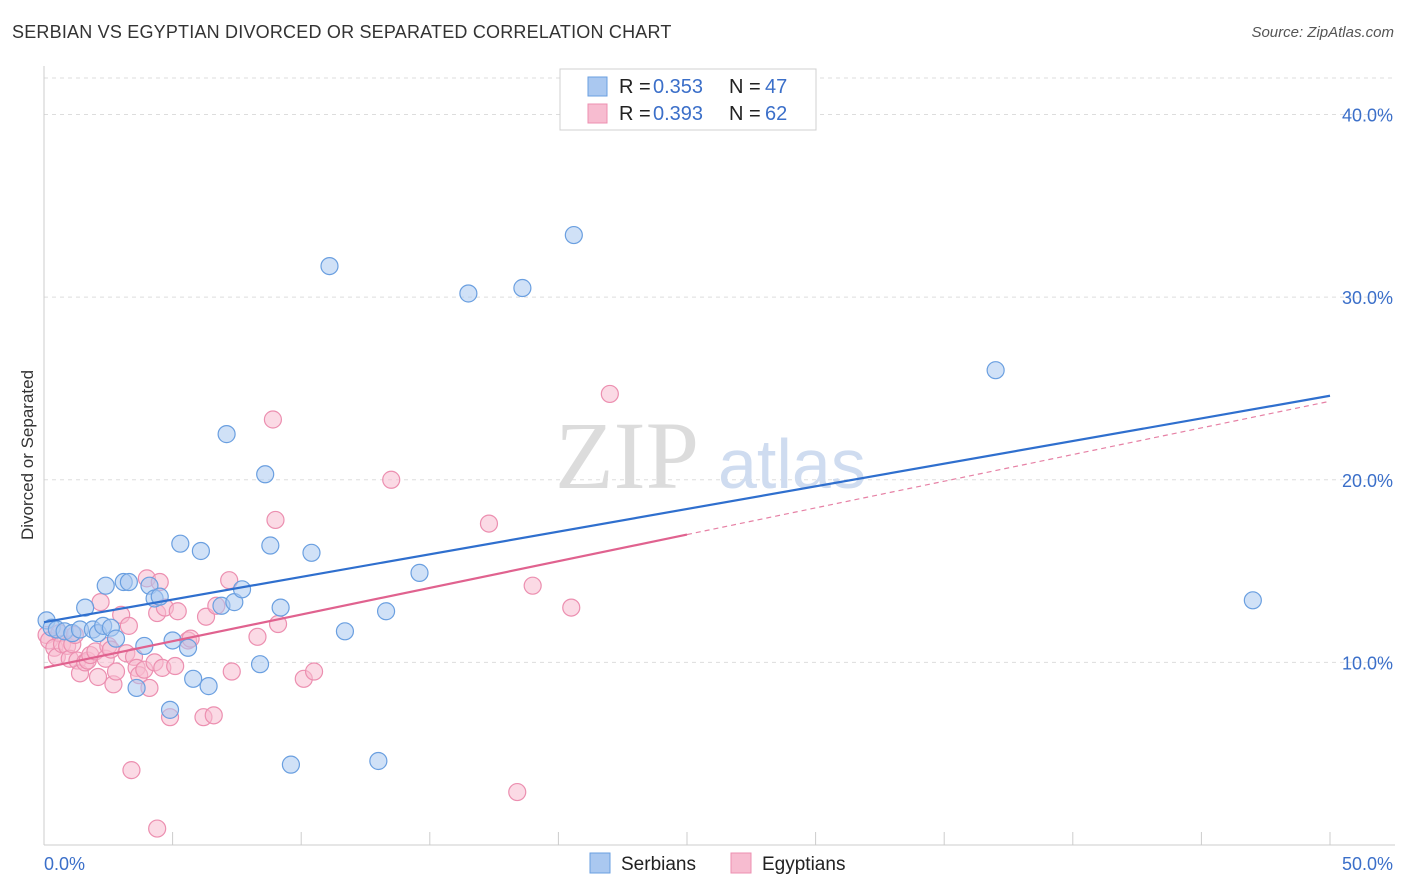 This screenshot has height=892, width=1406. Describe the element at coordinates (597, 86) in the screenshot. I see `legend-swatch-serbians` at that location.